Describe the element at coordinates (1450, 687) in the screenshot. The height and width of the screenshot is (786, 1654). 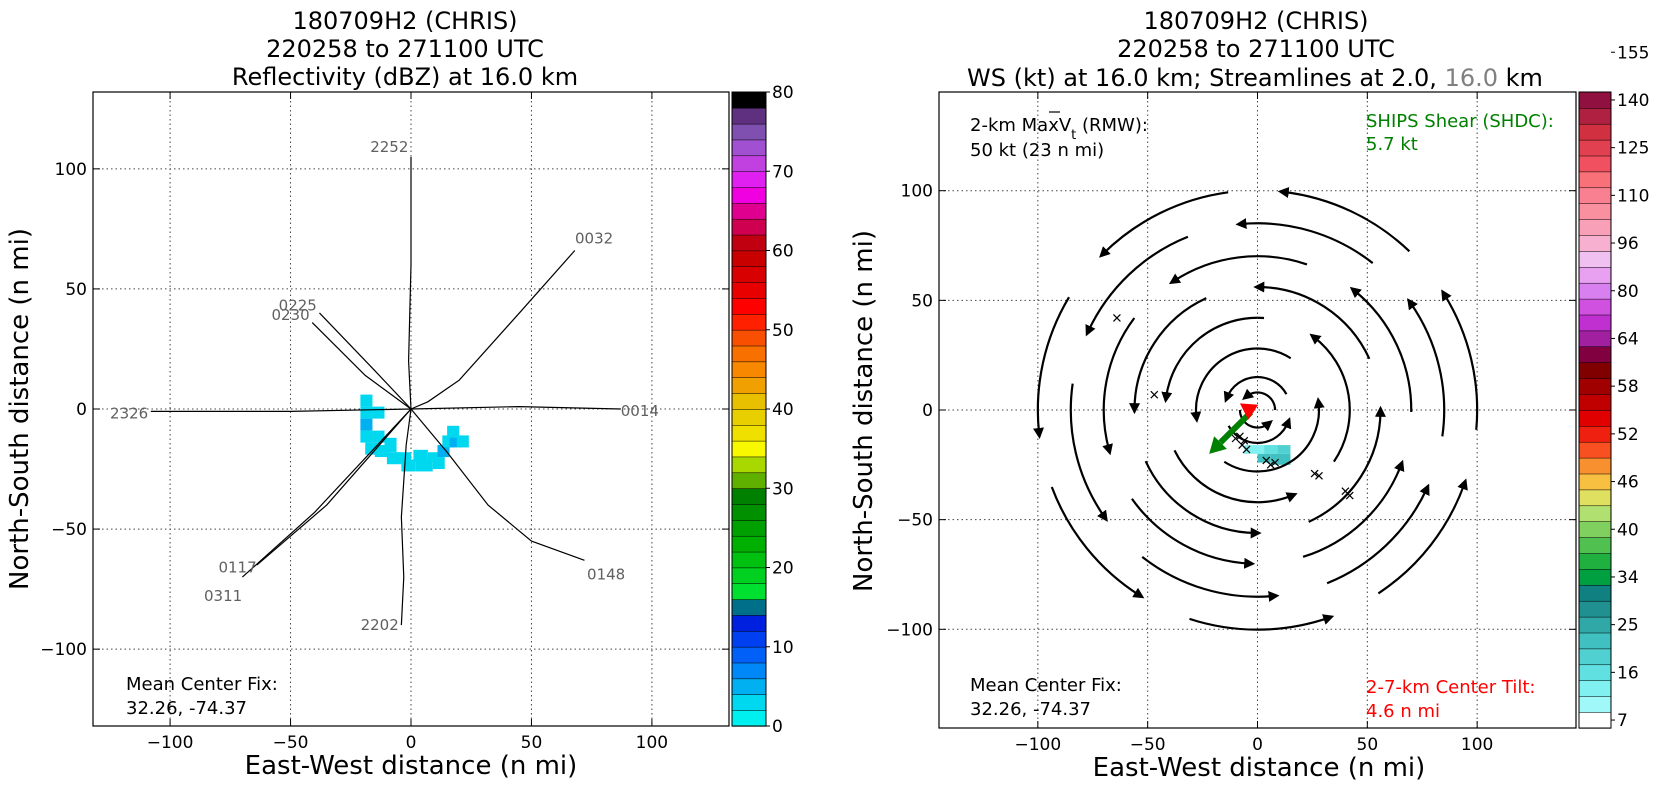
I see `tilt-line-1: 2-7-km Center Tilt:` at that location.